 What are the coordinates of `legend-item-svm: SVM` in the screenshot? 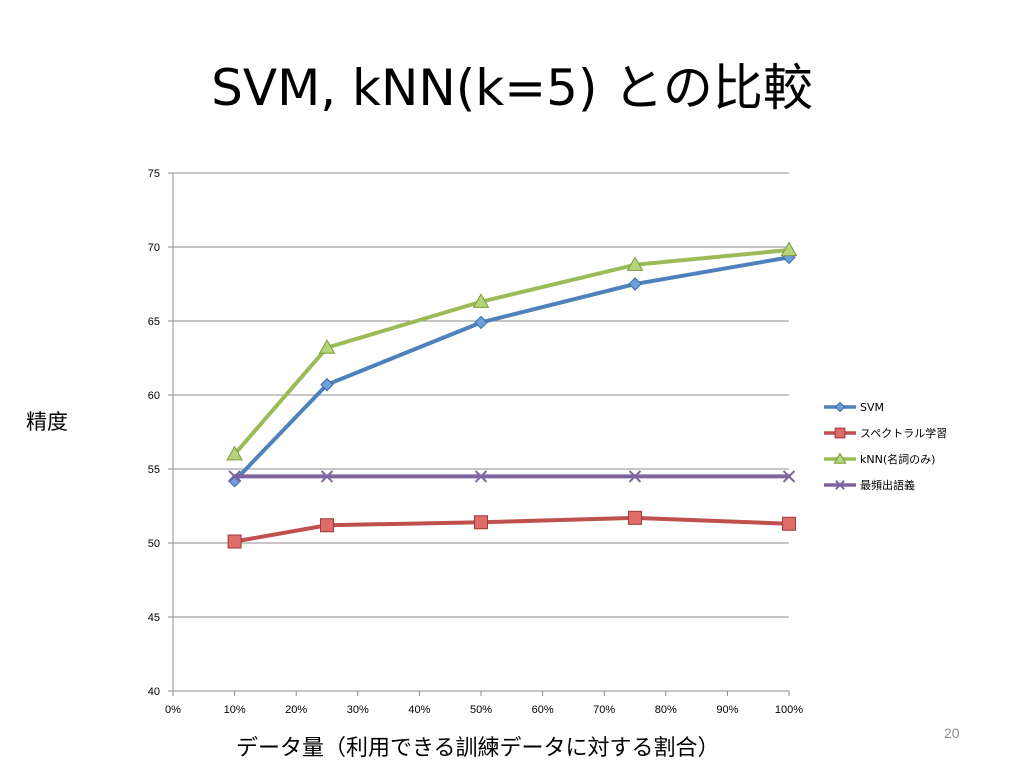 It's located at (884, 407).